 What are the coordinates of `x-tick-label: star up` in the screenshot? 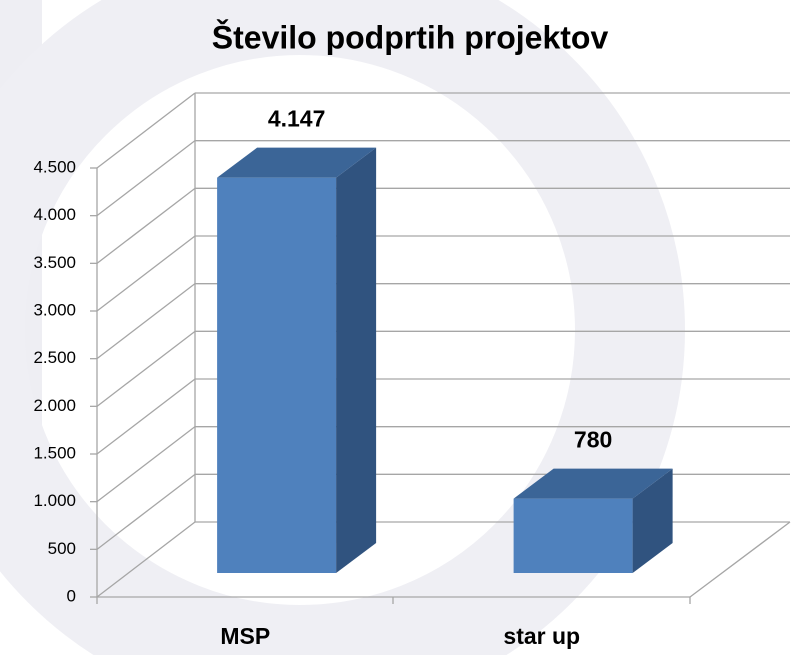 It's located at (541, 636).